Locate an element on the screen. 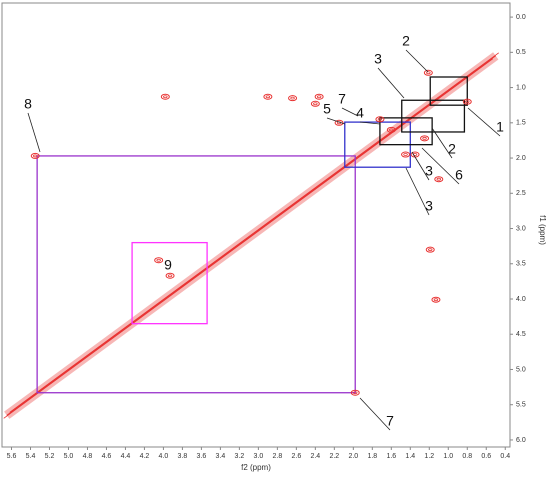 This screenshot has height=481, width=550. x-tick-label: 4.2 is located at coordinates (145, 456).